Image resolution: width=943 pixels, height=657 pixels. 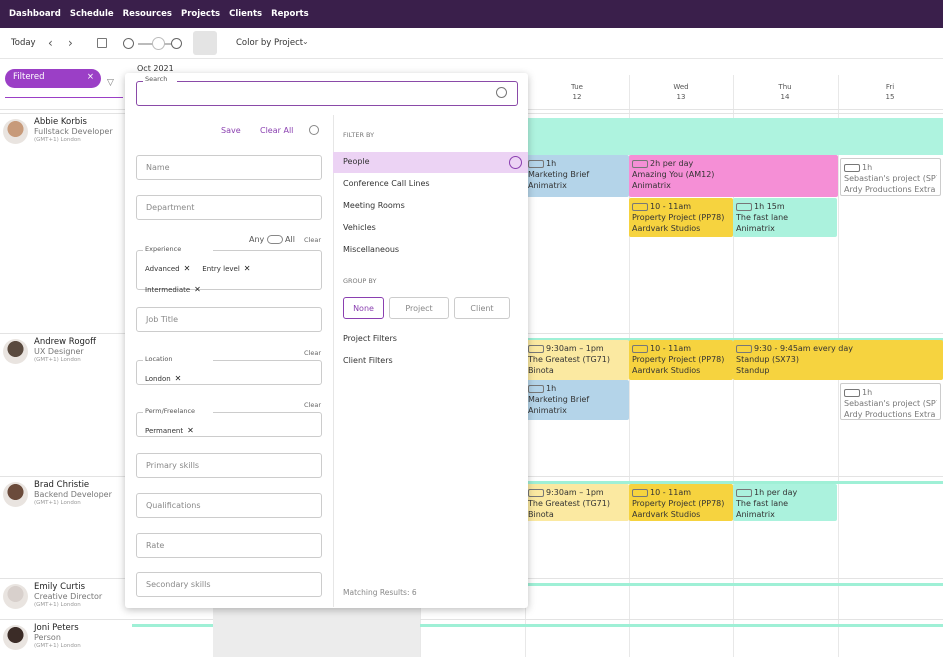 What do you see at coordinates (173, 290) in the screenshot?
I see `filter-chip: Intermediate` at bounding box center [173, 290].